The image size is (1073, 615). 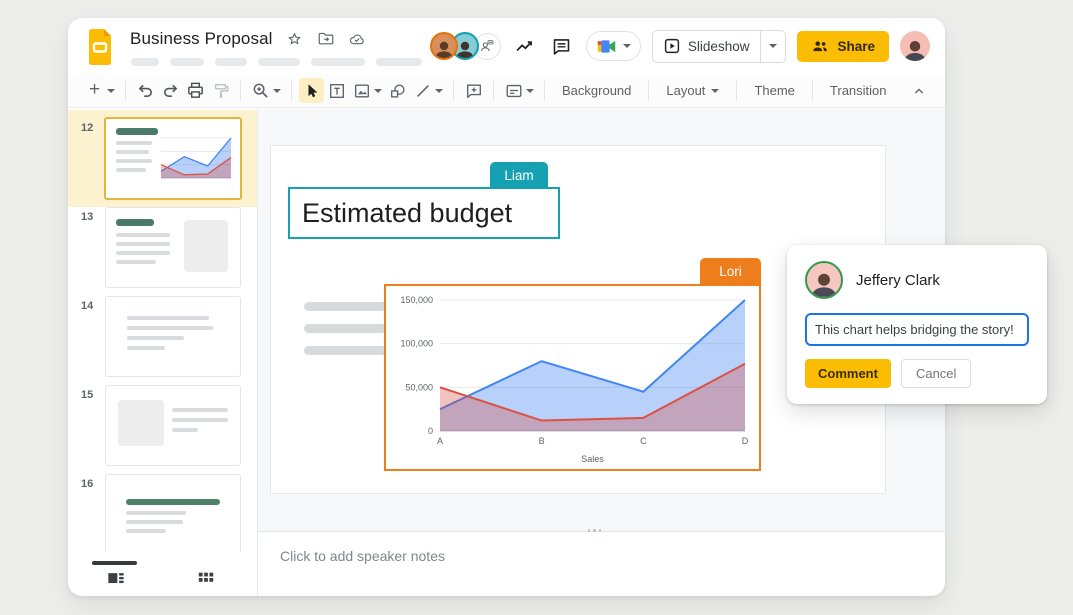 What do you see at coordinates (915, 46) in the screenshot?
I see `user-avatar` at bounding box center [915, 46].